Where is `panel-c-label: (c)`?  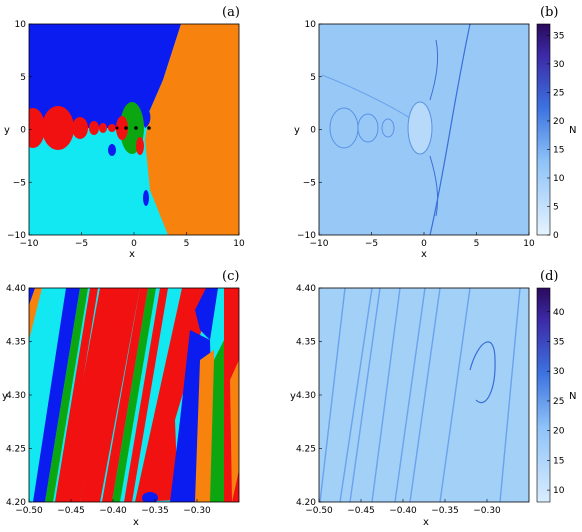 panel-c-label: (c) is located at coordinates (230, 276).